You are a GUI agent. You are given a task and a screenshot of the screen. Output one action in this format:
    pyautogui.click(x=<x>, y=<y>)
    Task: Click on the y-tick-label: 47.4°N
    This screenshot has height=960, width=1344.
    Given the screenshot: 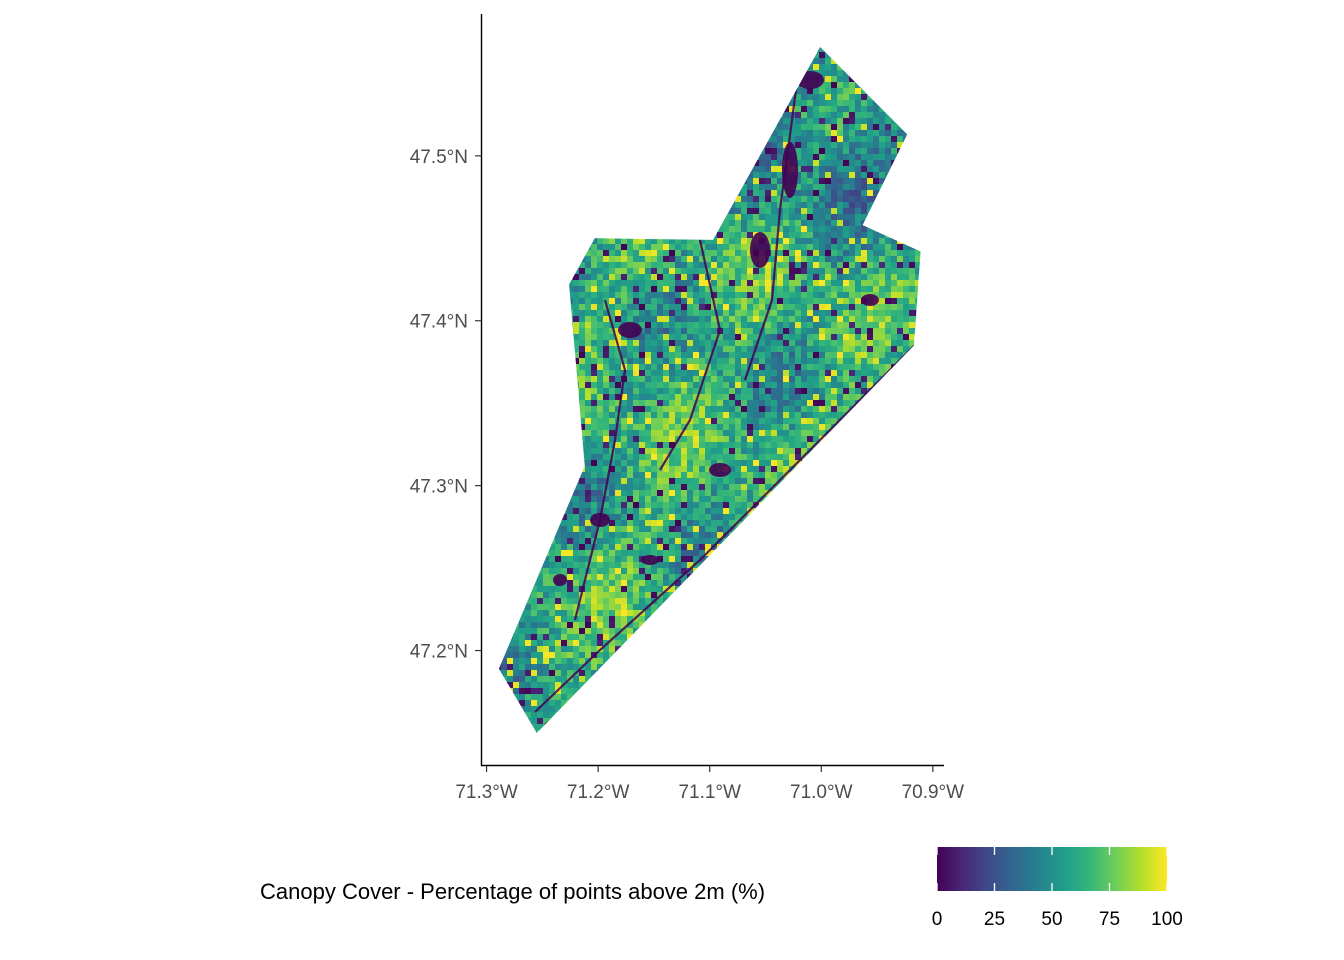 What is the action you would take?
    pyautogui.click(x=439, y=322)
    